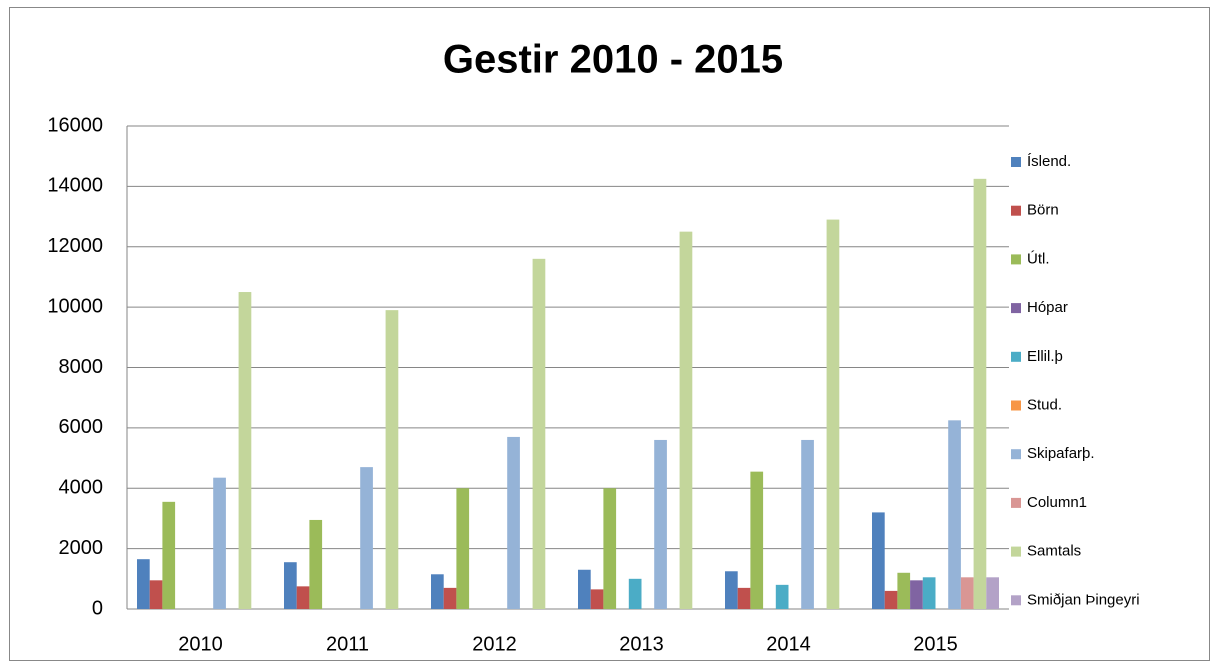 The image size is (1216, 661). I want to click on y-tick-label: 4000, so click(81, 488).